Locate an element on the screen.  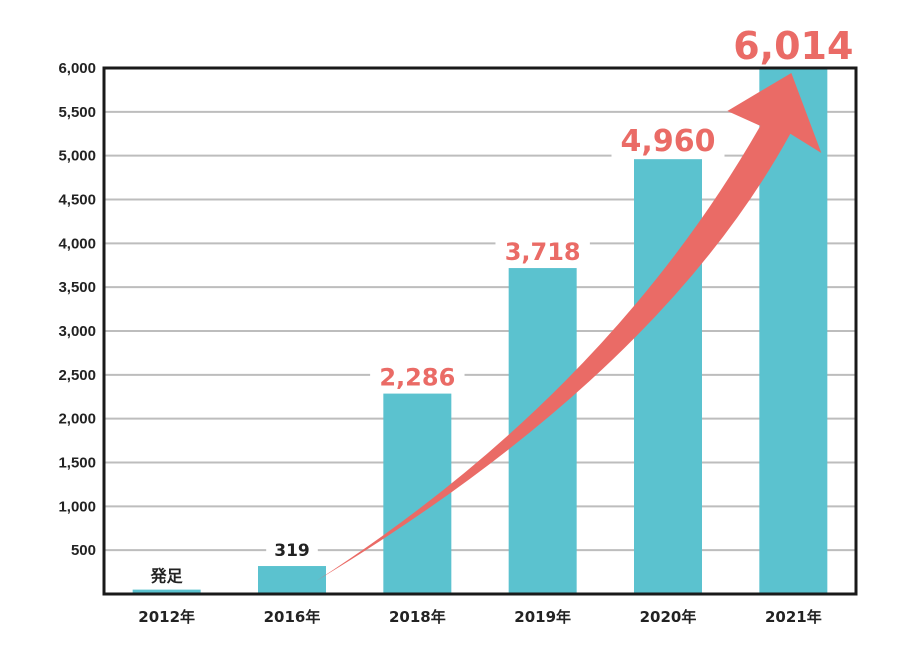
y-tick-label: 4,500 is located at coordinates (77, 200).